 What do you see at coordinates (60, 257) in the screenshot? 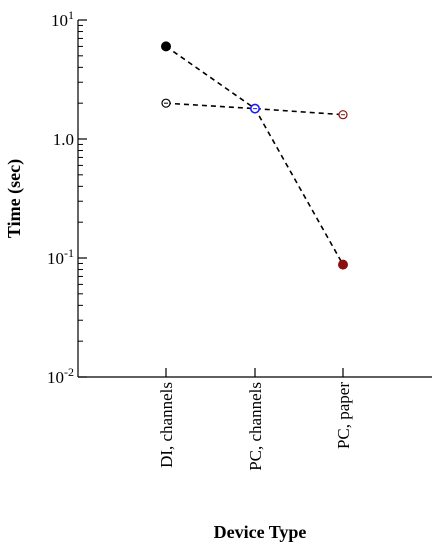
I see `y-tick-label: 10⁻¹` at bounding box center [60, 257].